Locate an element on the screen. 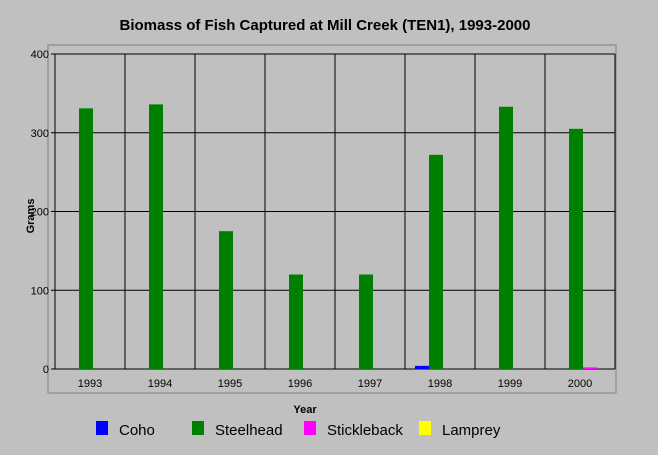  y-axis-label: Grams is located at coordinates (31, 216).